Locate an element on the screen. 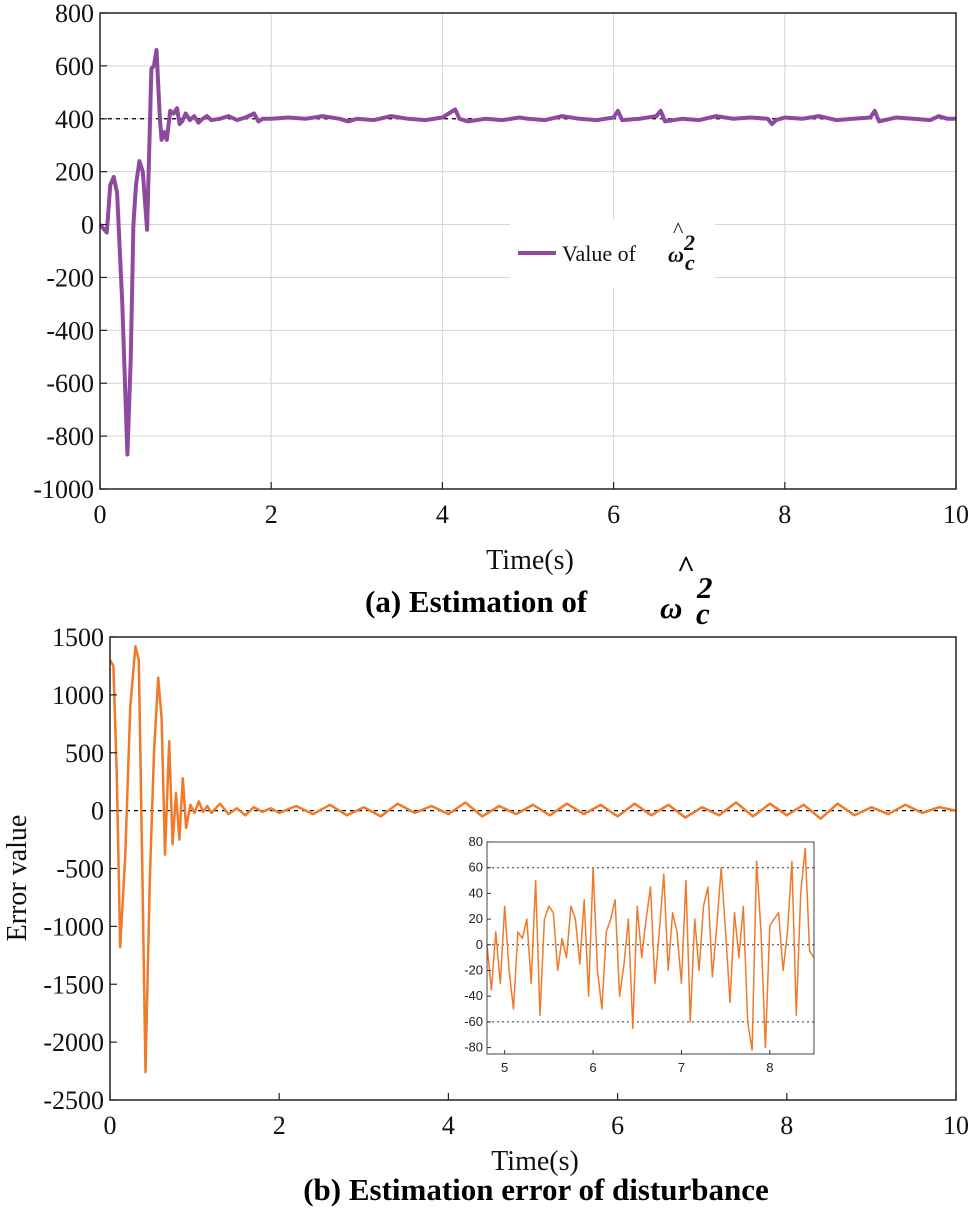 Image resolution: width=974 pixels, height=1212 pixels. y-tick-label: 1500 is located at coordinates (78, 637).